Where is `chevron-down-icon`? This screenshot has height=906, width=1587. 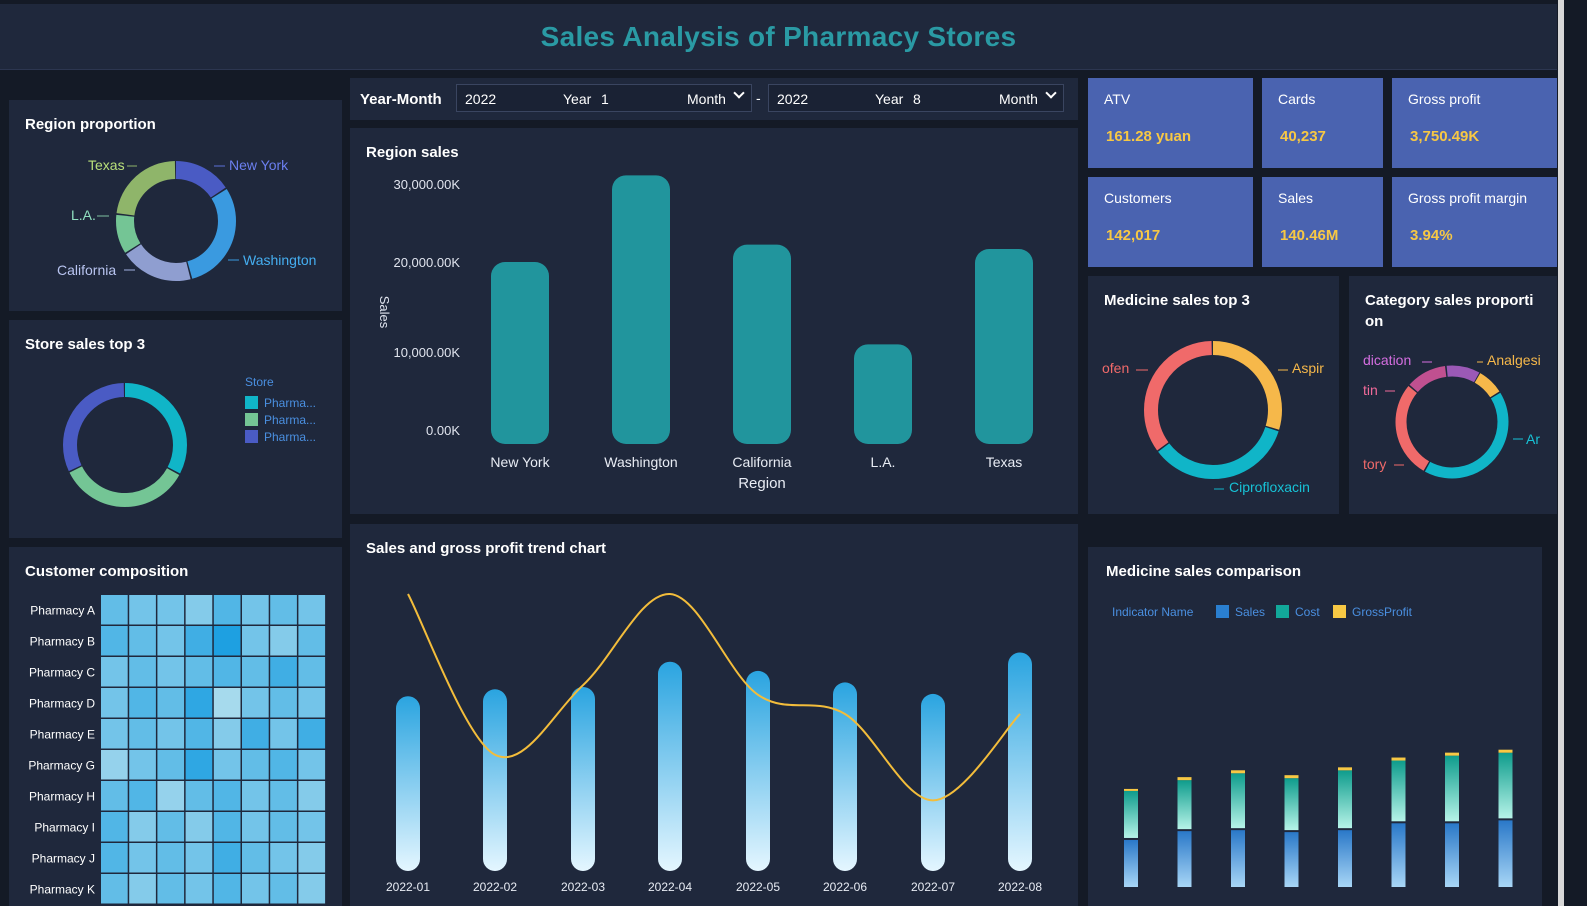
chevron-down-icon is located at coordinates (1051, 93).